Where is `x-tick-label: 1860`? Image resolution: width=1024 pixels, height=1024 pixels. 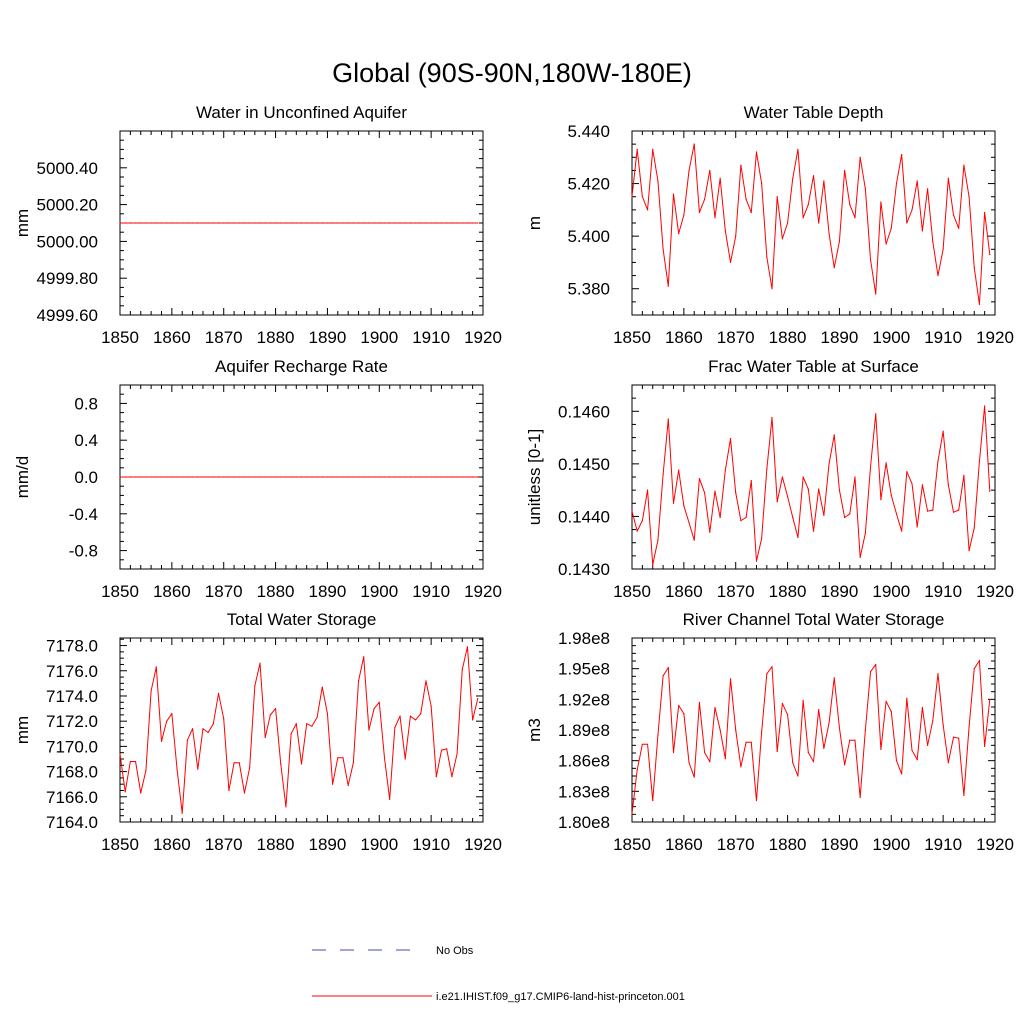 x-tick-label: 1860 is located at coordinates (172, 337).